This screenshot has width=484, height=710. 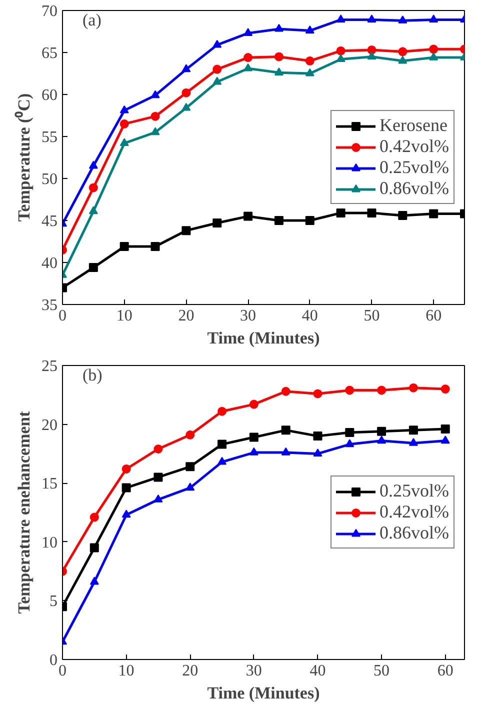 I want to click on y-tick-label: 45, so click(x=50, y=221).